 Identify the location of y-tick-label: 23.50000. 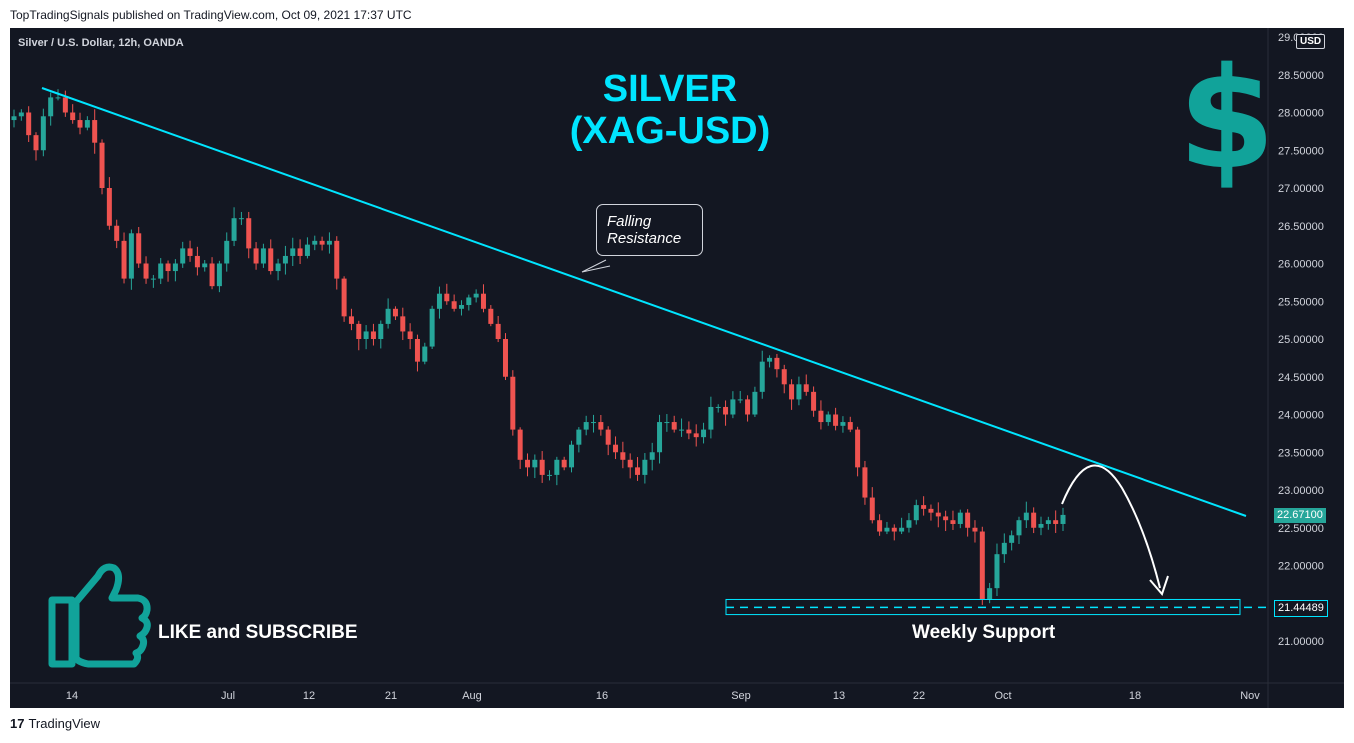
(1301, 453).